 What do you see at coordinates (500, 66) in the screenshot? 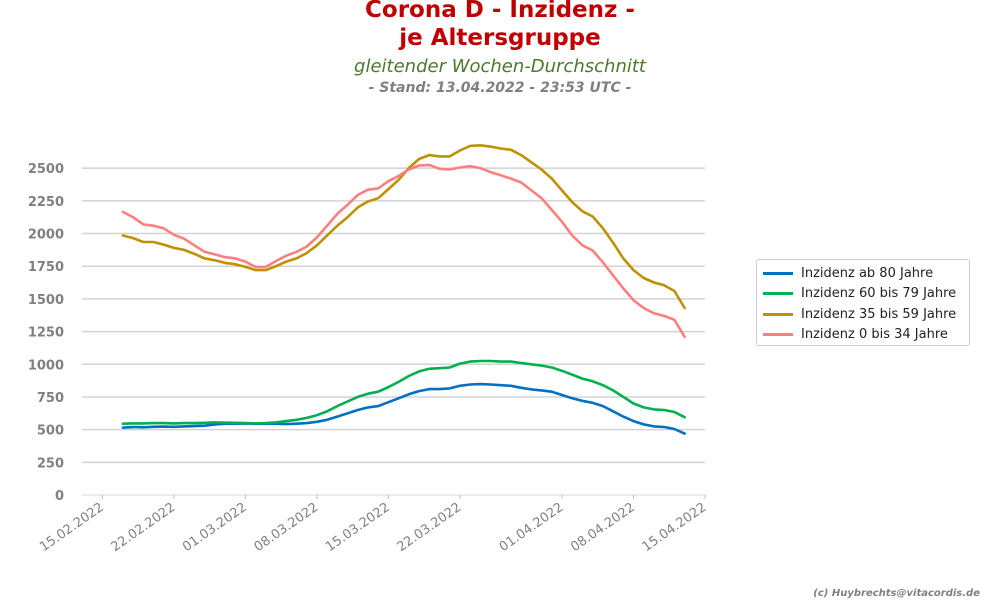
I see `chart-subtitle: gleitender Wochen-Durchschnitt` at bounding box center [500, 66].